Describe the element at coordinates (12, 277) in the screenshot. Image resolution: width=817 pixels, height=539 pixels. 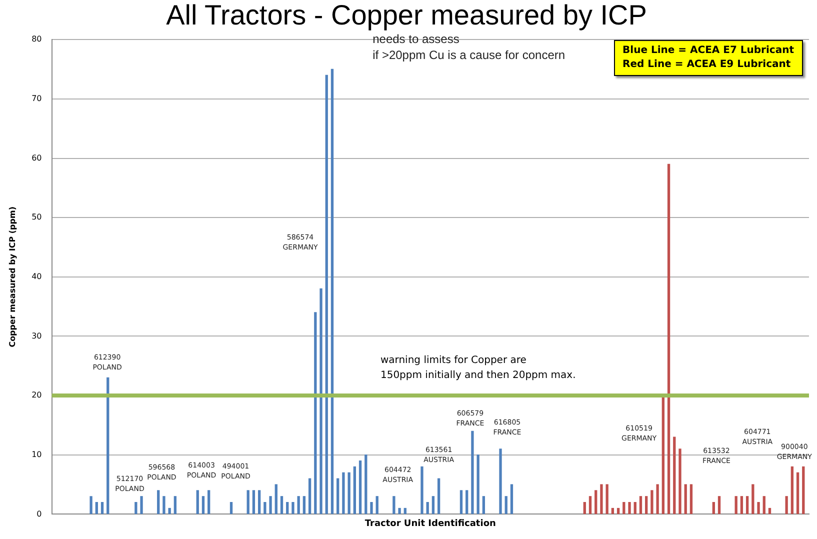
I see `y-axis-title: Copper measured by ICP (ppm)` at that location.